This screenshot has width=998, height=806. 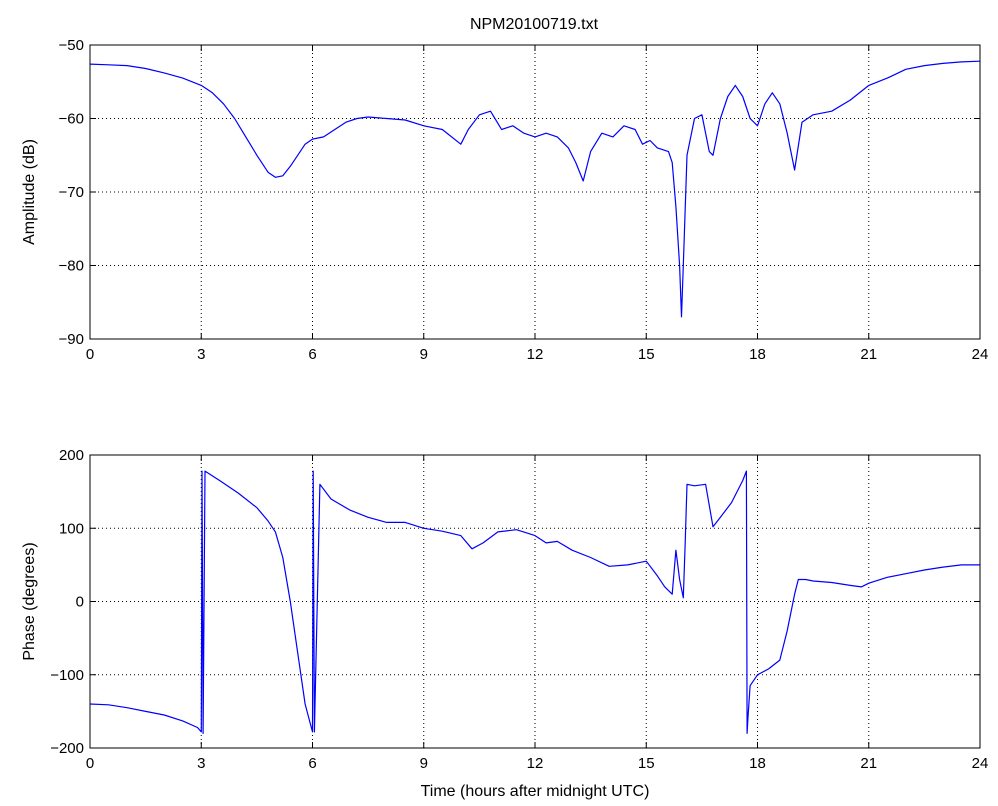 I want to click on y-tick-label: −90, so click(x=71, y=339).